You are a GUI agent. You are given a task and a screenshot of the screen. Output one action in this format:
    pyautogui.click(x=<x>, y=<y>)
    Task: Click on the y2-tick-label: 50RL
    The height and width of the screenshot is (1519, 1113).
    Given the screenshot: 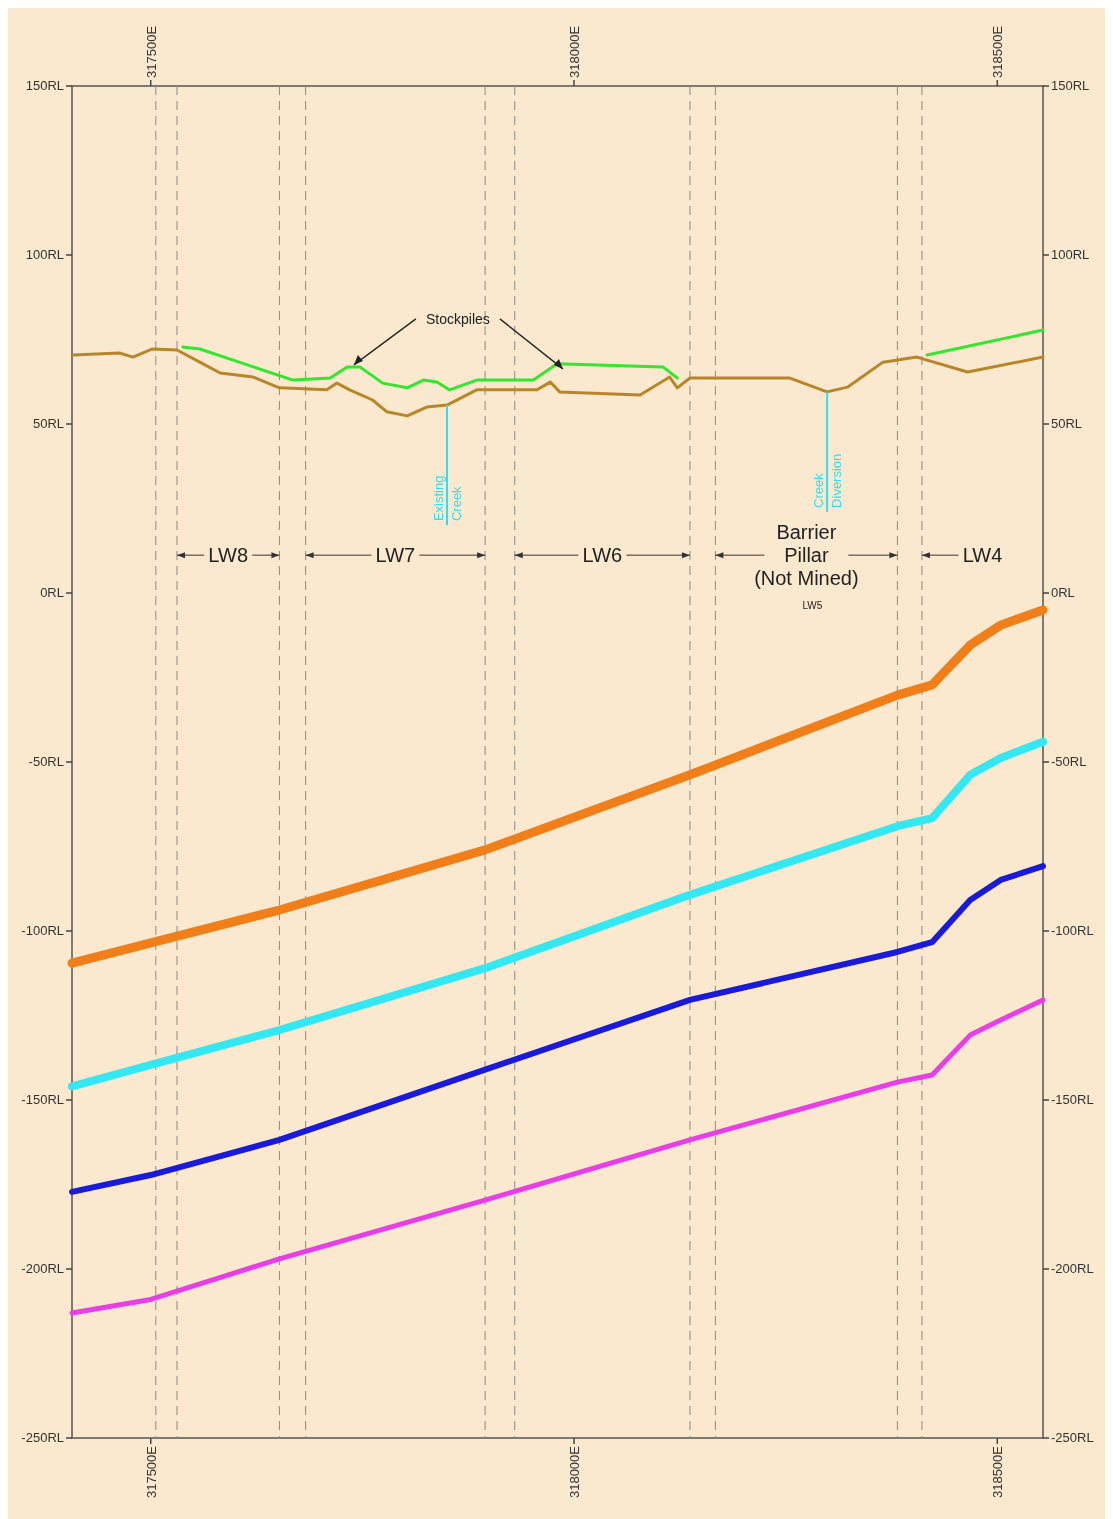 What is the action you would take?
    pyautogui.click(x=1067, y=424)
    